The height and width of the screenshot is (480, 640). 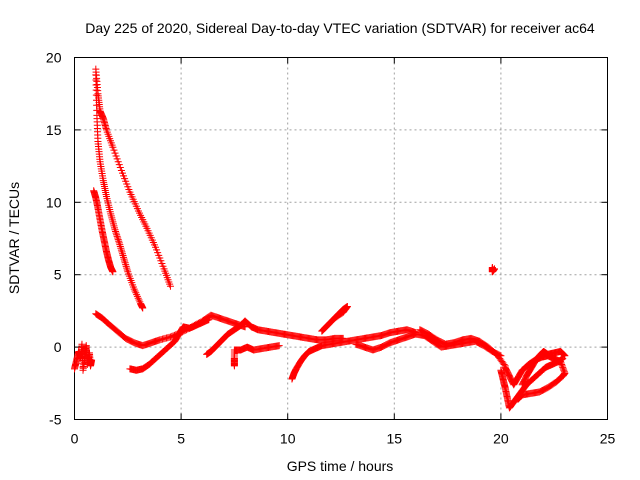 What do you see at coordinates (75, 439) in the screenshot?
I see `x-tick-label: 0` at bounding box center [75, 439].